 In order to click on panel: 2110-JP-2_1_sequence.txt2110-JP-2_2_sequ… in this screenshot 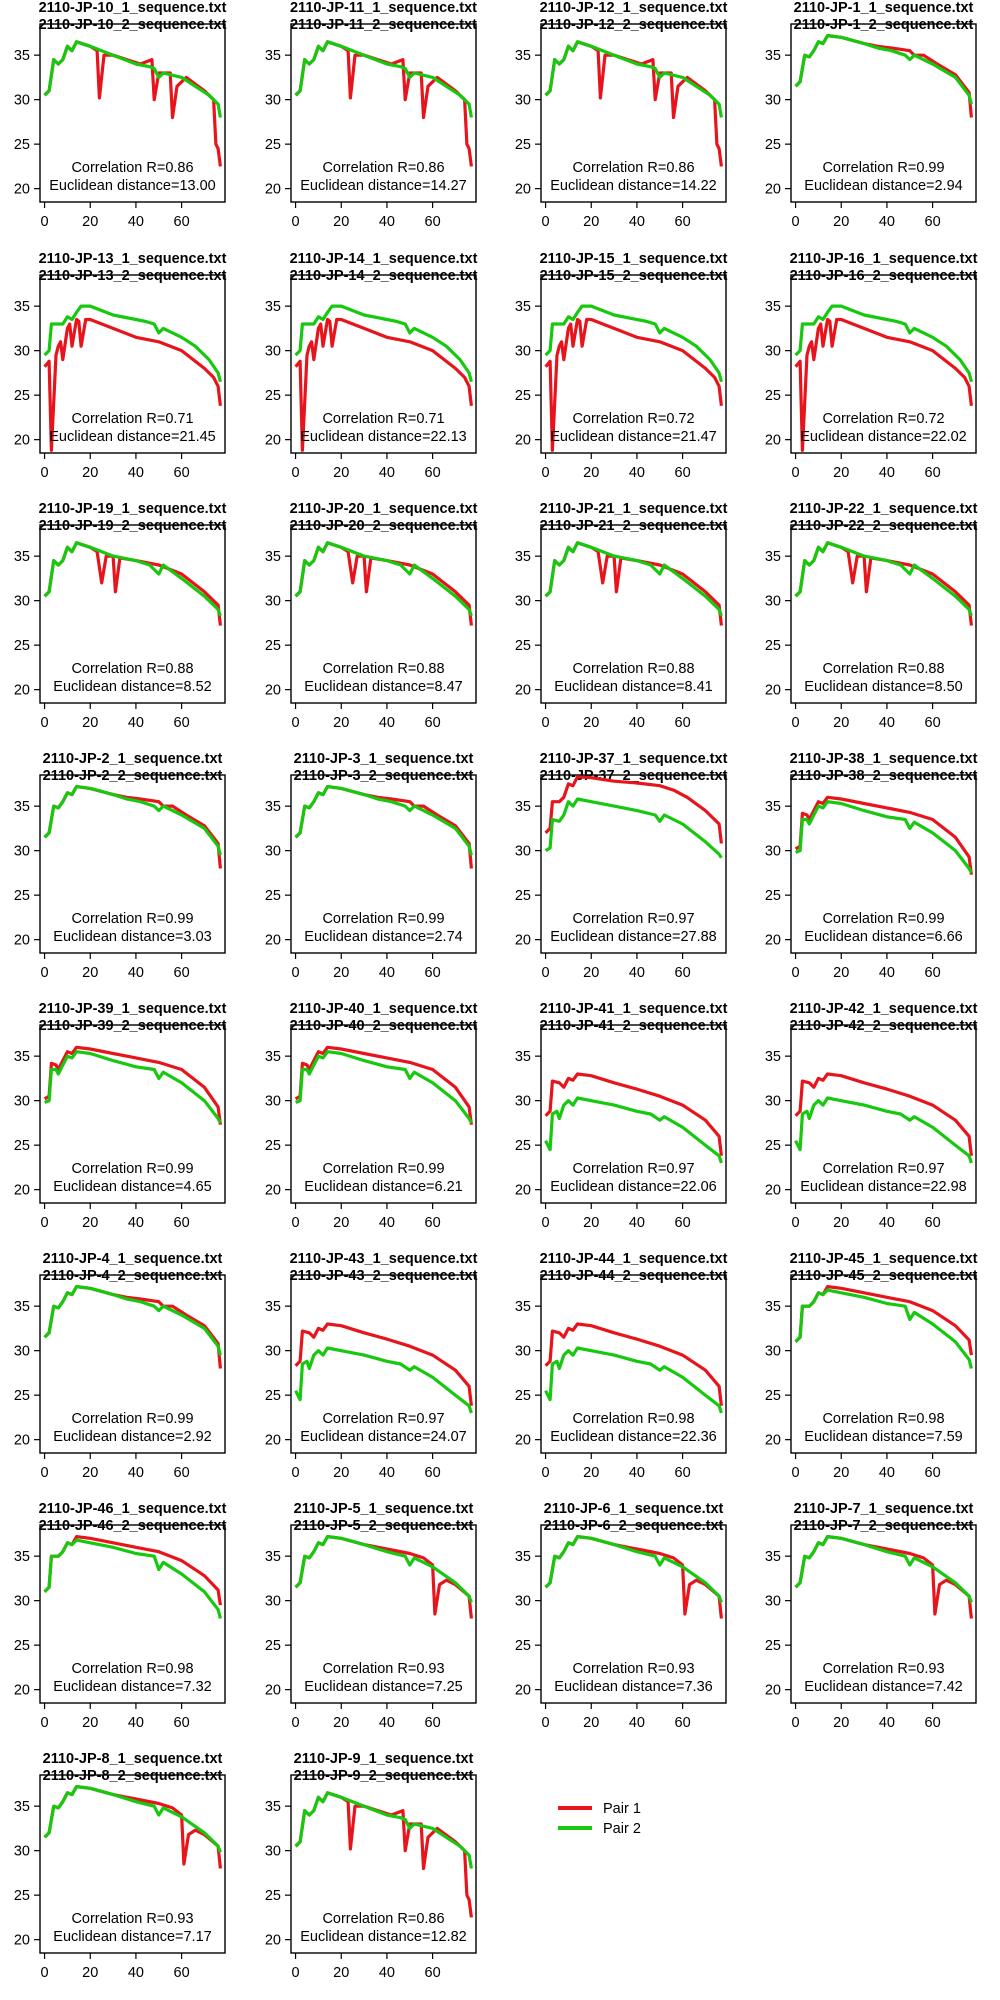, I will do `click(120, 866)`.